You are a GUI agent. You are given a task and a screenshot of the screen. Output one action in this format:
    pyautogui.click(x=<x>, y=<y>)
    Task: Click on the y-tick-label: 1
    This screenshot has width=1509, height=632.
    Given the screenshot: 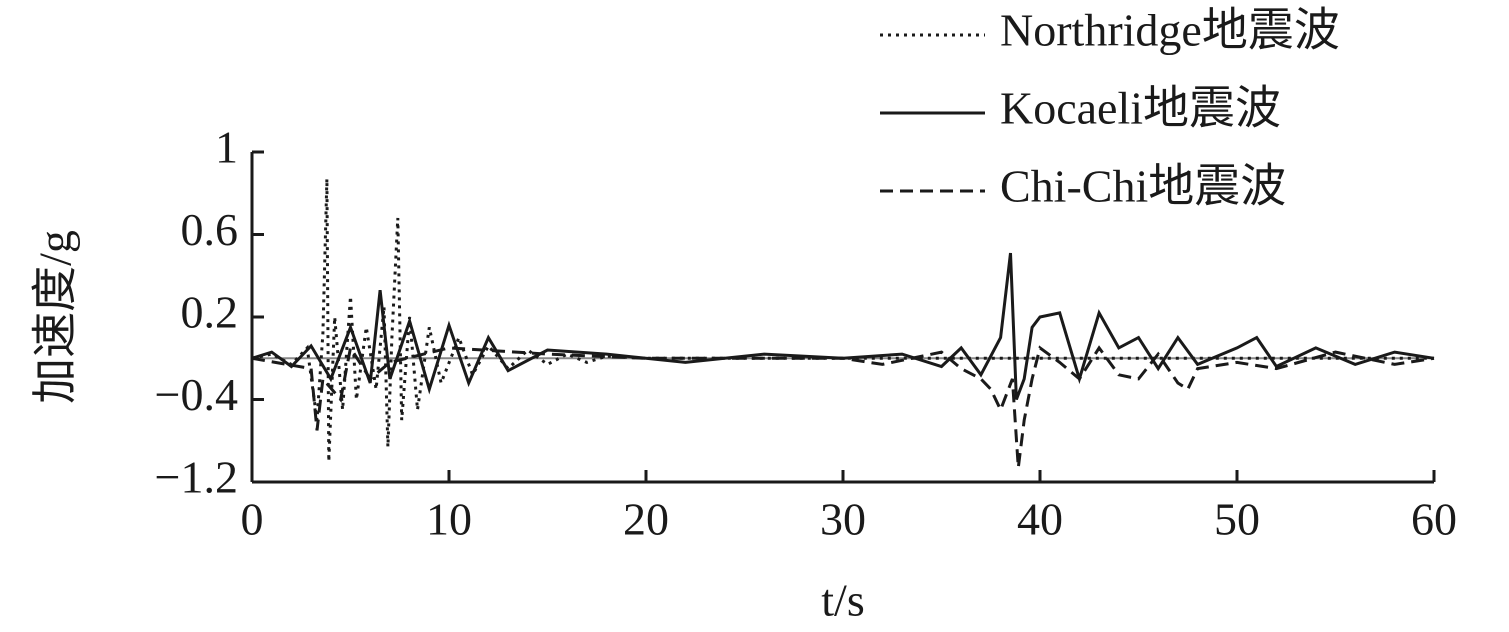 What is the action you would take?
    pyautogui.click(x=226, y=147)
    